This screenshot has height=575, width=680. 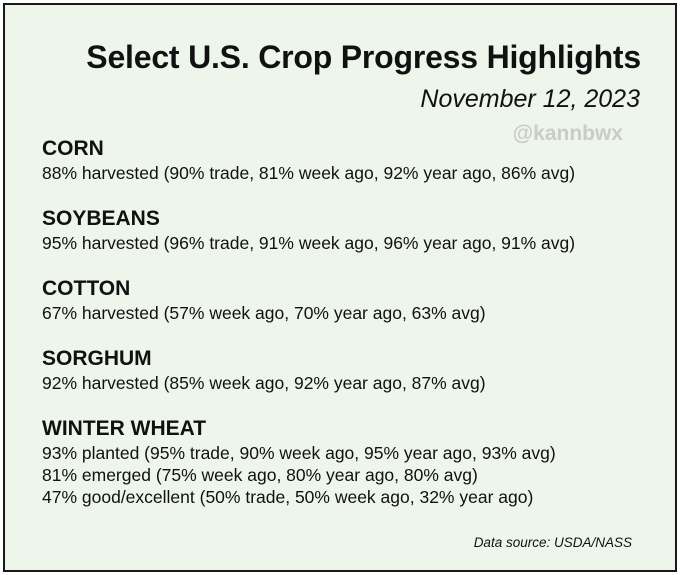 What do you see at coordinates (124, 428) in the screenshot?
I see `section-title: WINTER WHEAT` at bounding box center [124, 428].